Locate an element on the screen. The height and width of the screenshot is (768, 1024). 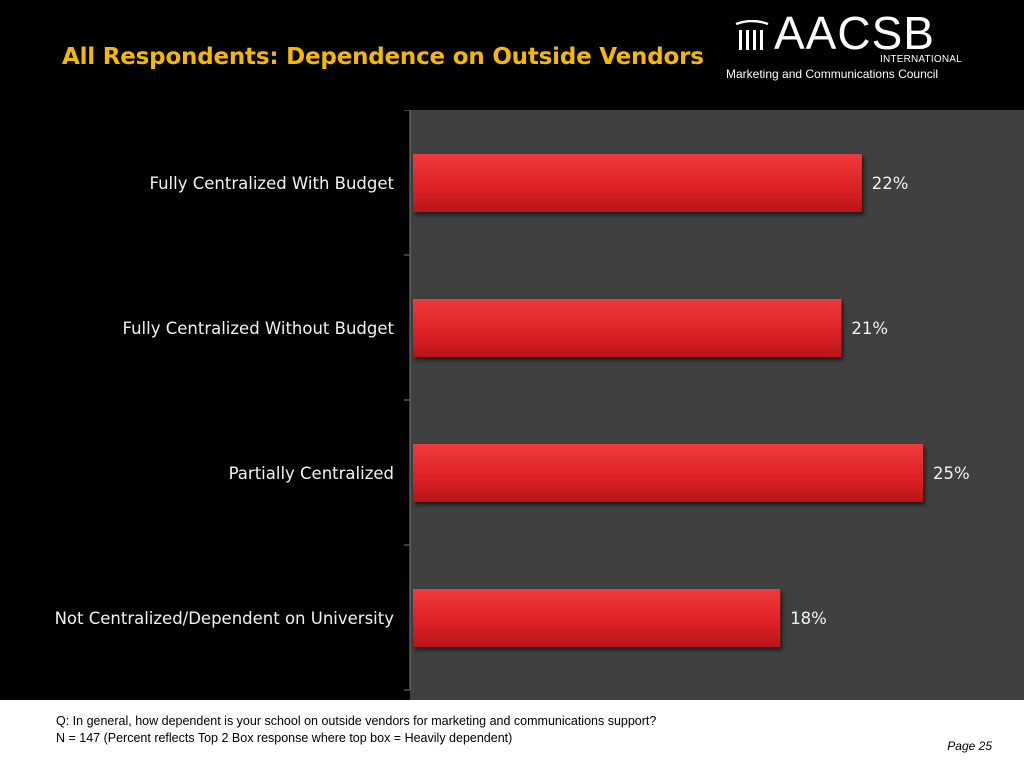
logo-wordmark: AACSB is located at coordinates (854, 33).